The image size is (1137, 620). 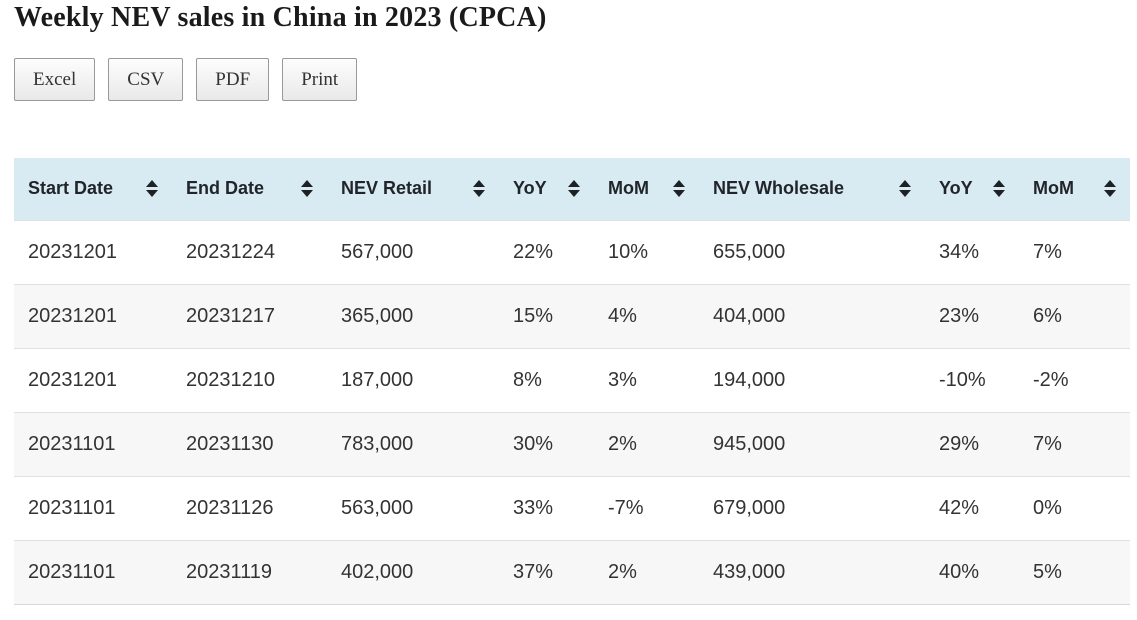 I want to click on column-header-mom-wholesale: MoM, so click(x=1074, y=189).